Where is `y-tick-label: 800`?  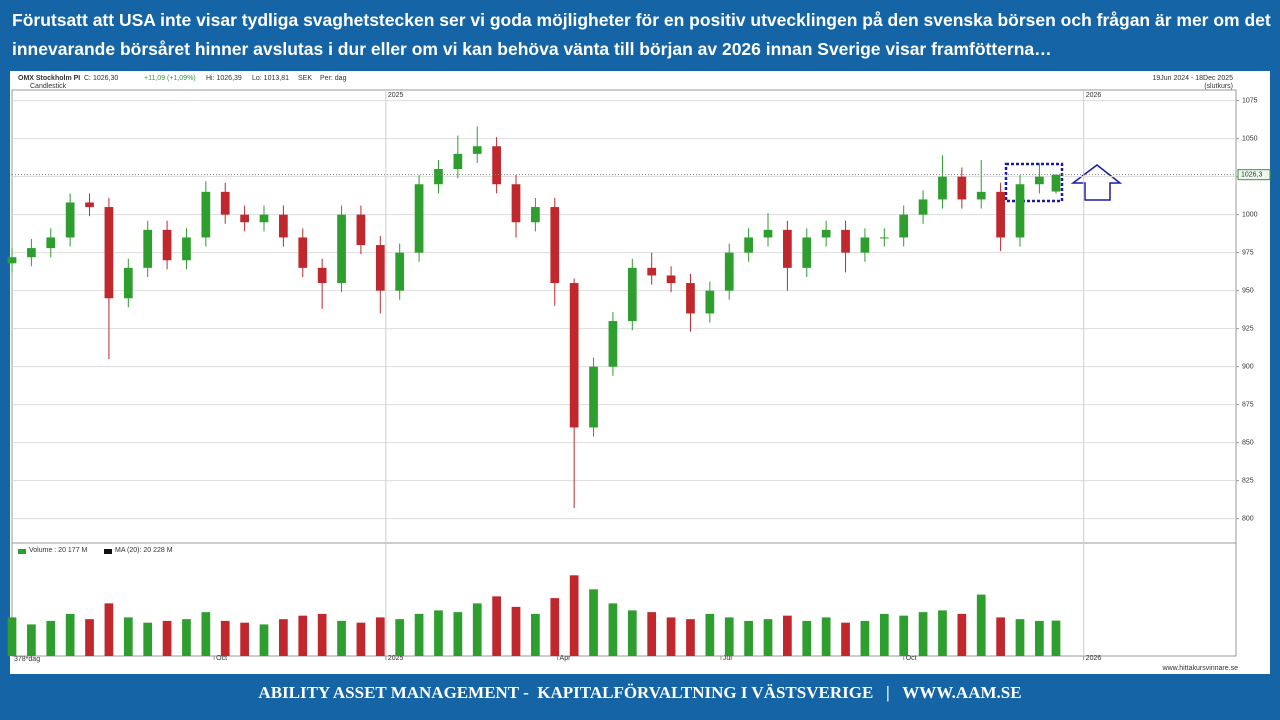 y-tick-label: 800 is located at coordinates (1248, 519).